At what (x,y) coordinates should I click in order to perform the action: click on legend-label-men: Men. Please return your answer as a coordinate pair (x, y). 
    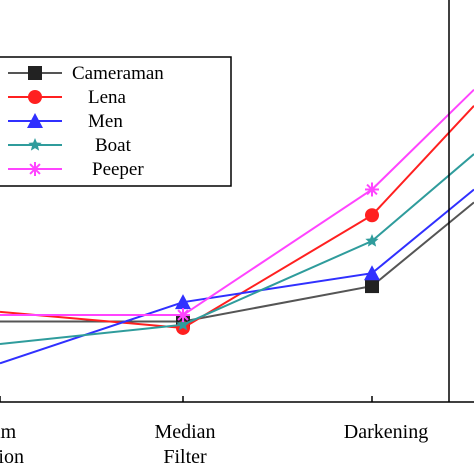
    Looking at the image, I should click on (105, 121).